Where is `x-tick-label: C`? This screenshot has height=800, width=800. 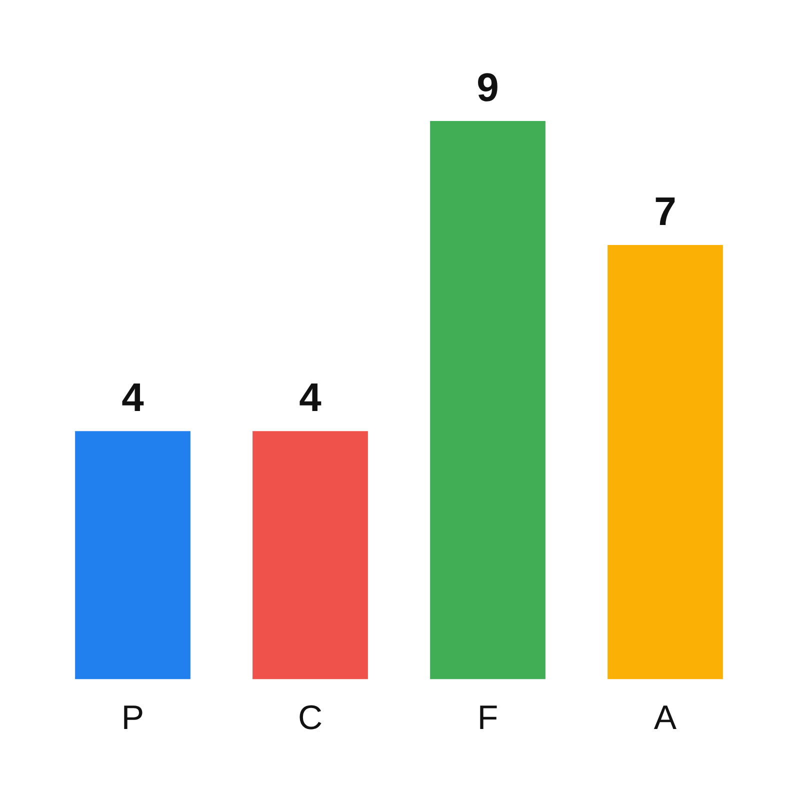 x-tick-label: C is located at coordinates (310, 717).